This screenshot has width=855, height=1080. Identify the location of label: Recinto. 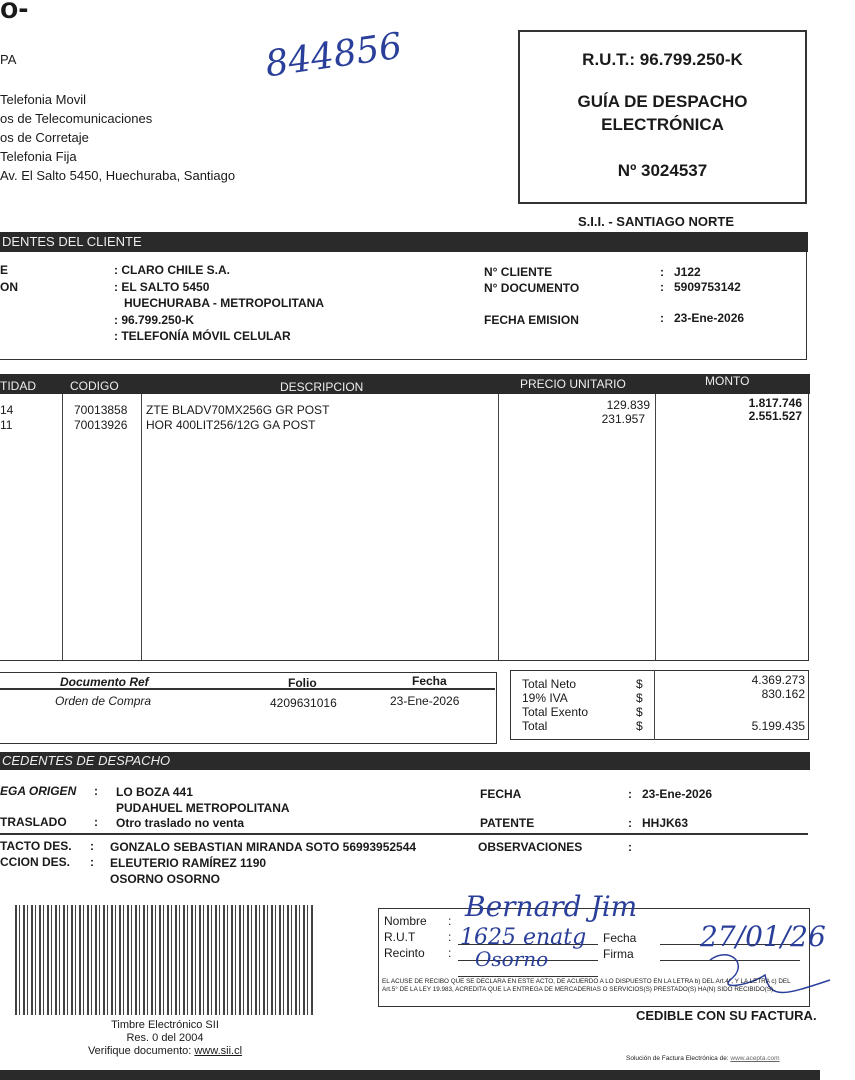
(404, 953).